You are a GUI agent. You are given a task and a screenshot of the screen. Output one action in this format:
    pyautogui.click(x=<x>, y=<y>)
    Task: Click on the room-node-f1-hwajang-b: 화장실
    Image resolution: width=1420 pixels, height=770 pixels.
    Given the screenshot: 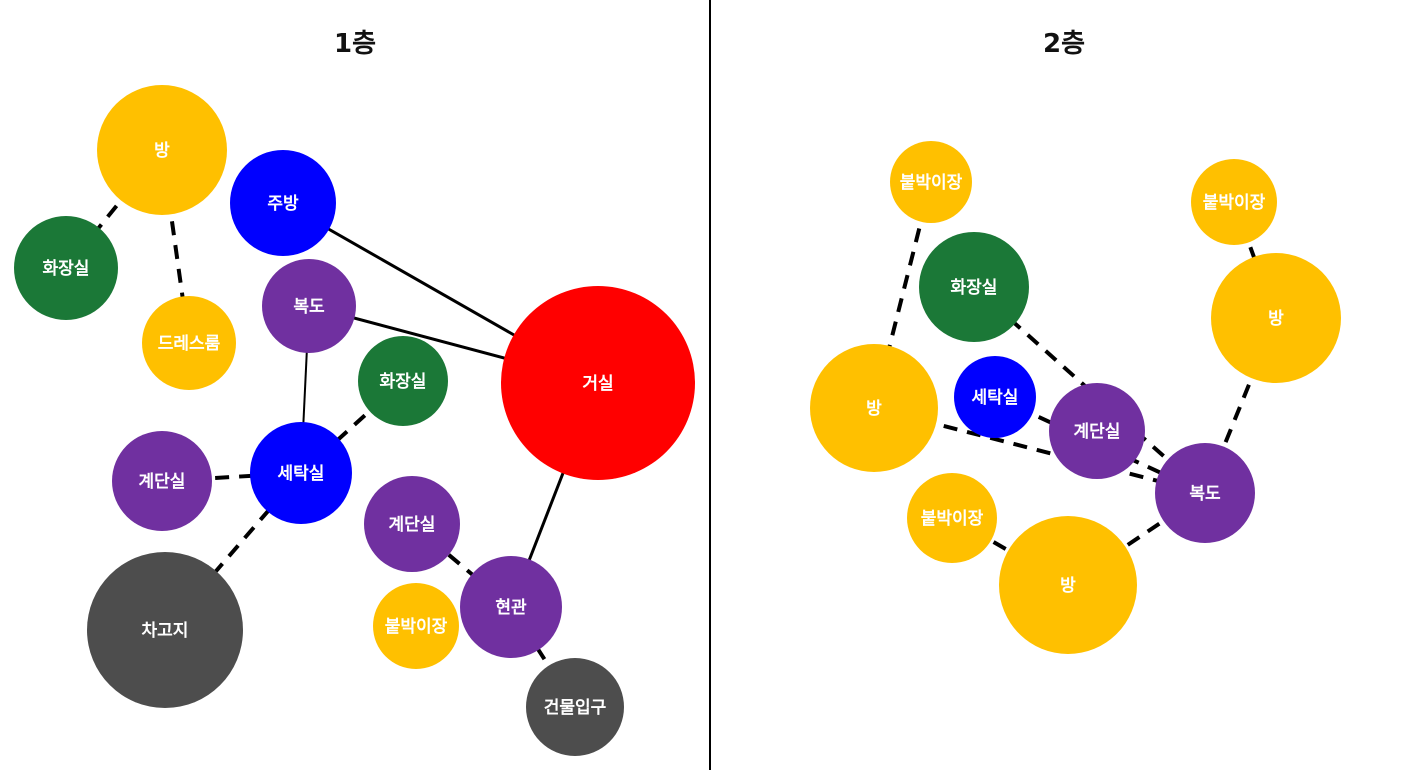 What is the action you would take?
    pyautogui.click(x=403, y=381)
    